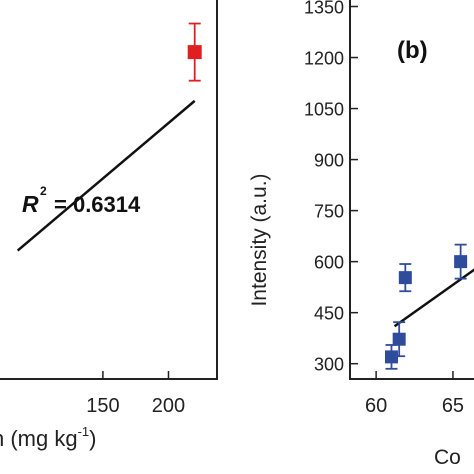  What do you see at coordinates (447, 457) in the screenshot?
I see `x-axis-label-b: Co` at bounding box center [447, 457].